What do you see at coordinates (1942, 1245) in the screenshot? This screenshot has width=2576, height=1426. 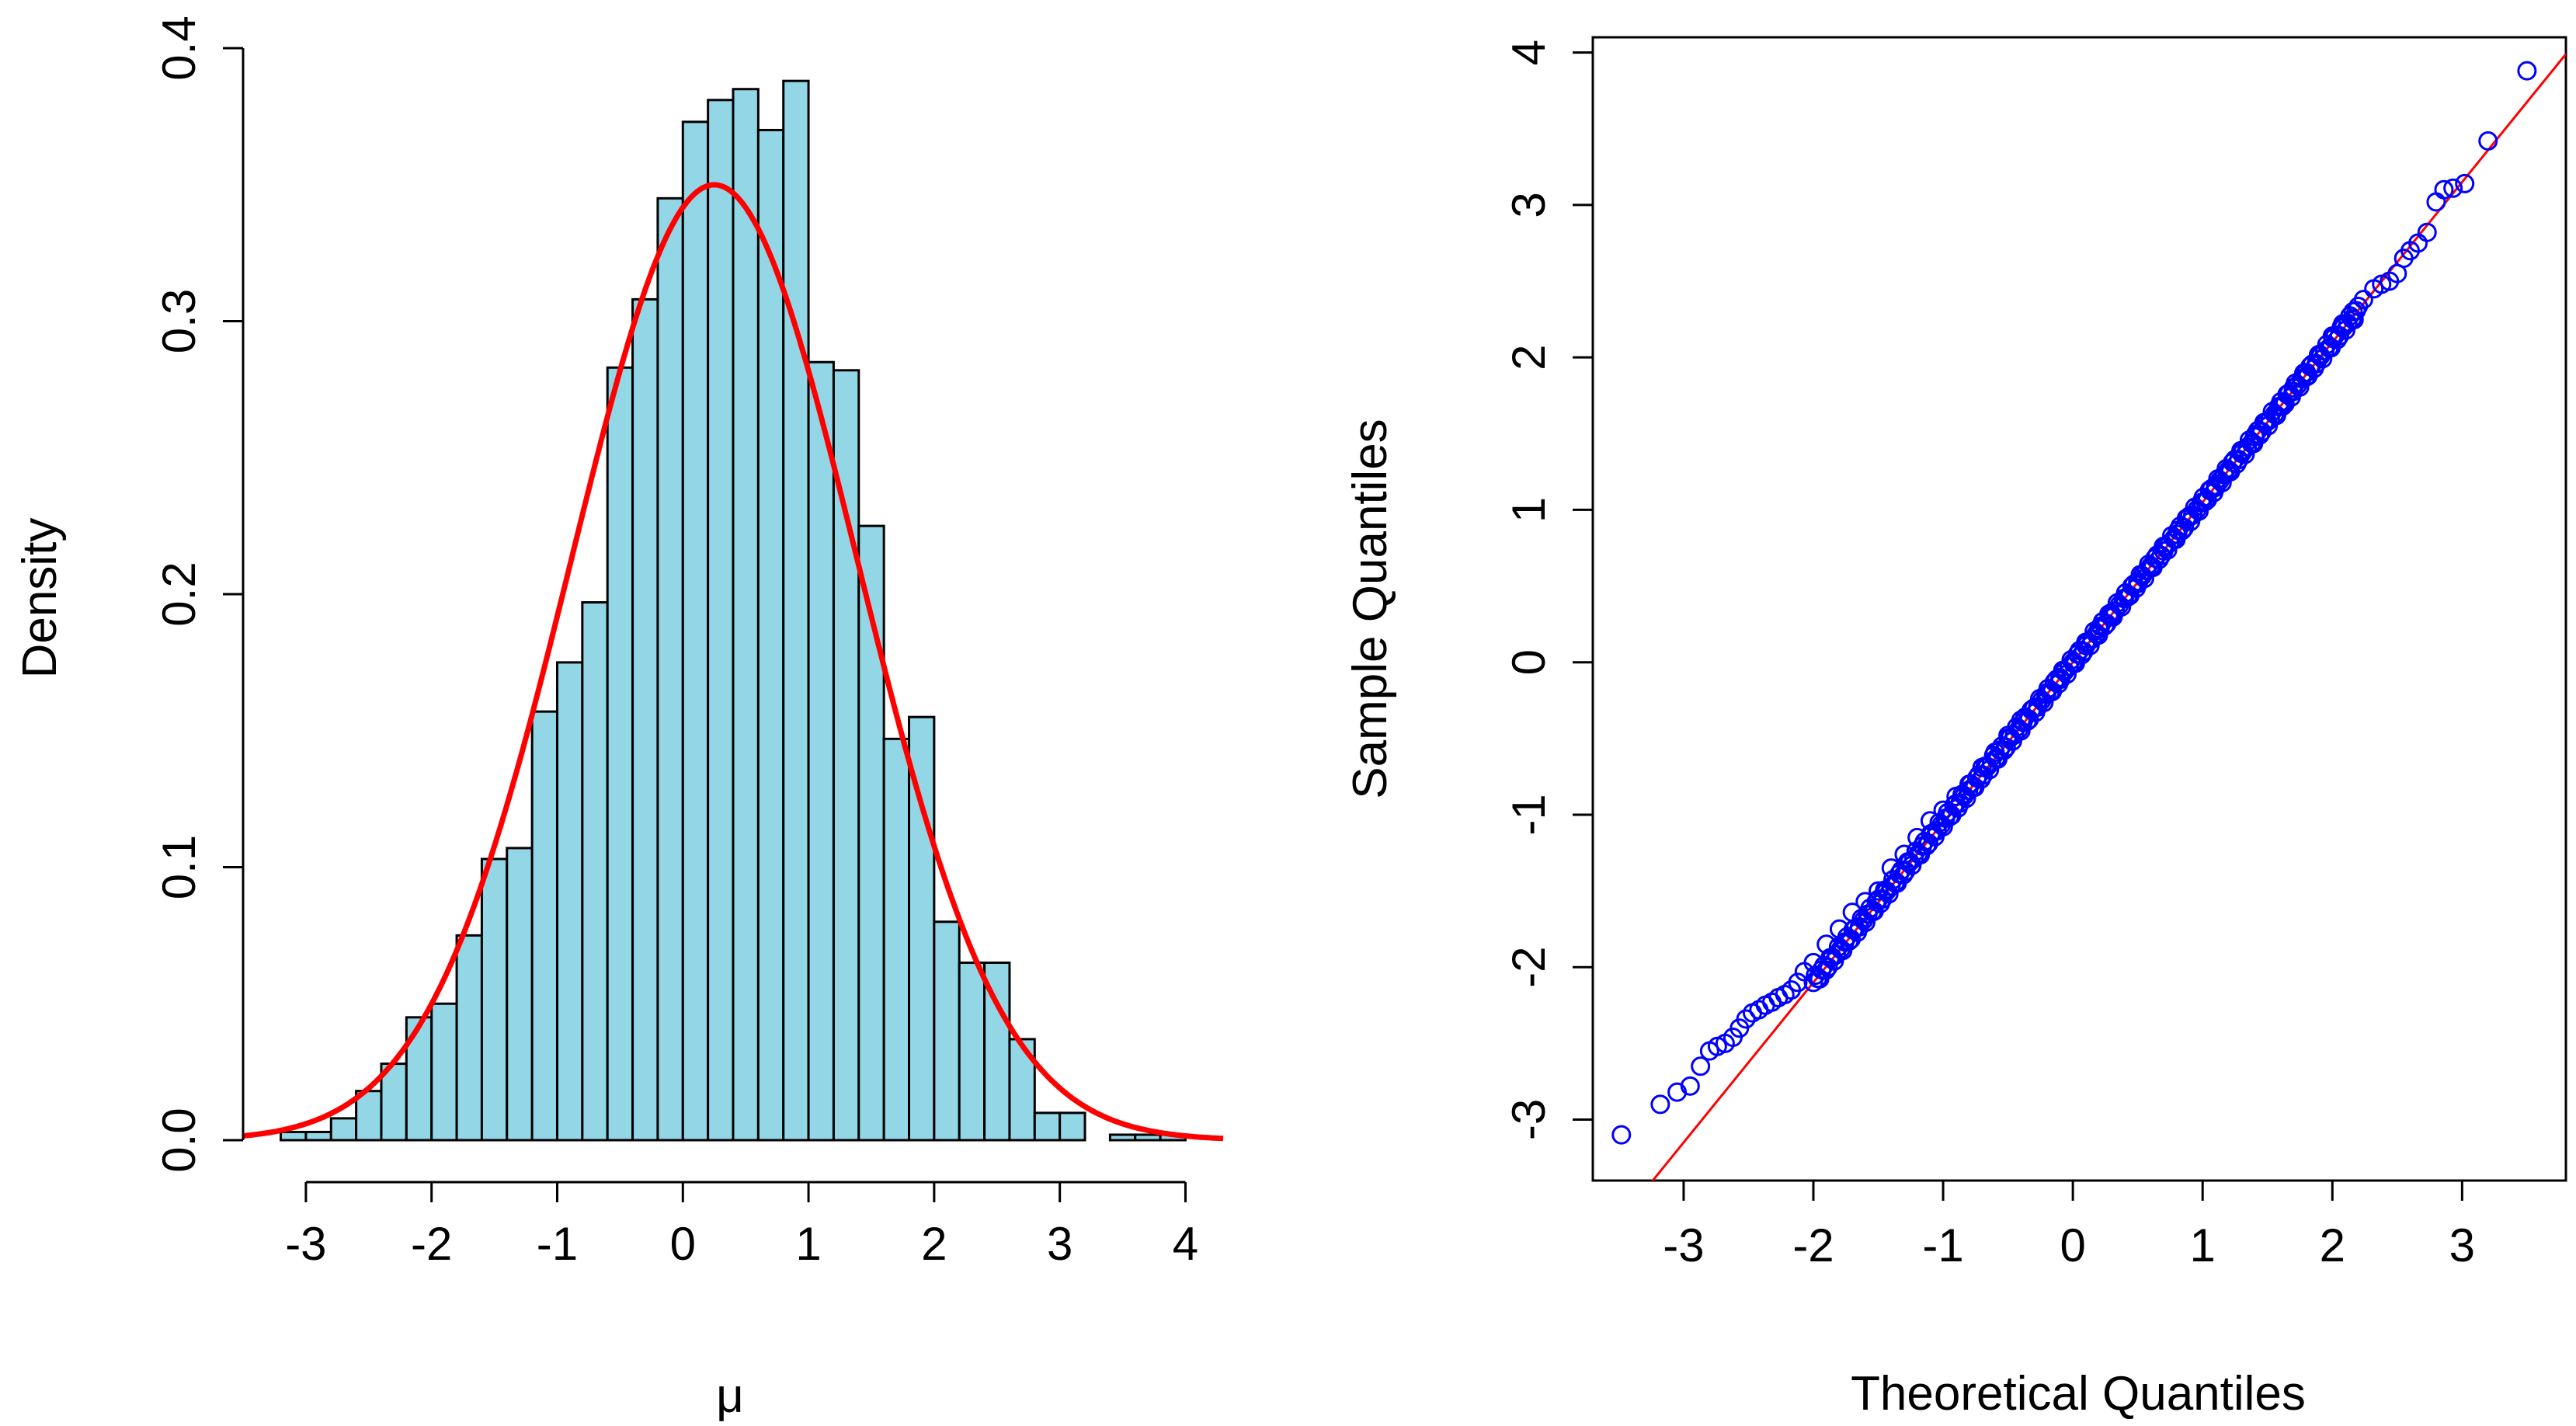 I see `qq-x-tick-label: -1` at bounding box center [1942, 1245].